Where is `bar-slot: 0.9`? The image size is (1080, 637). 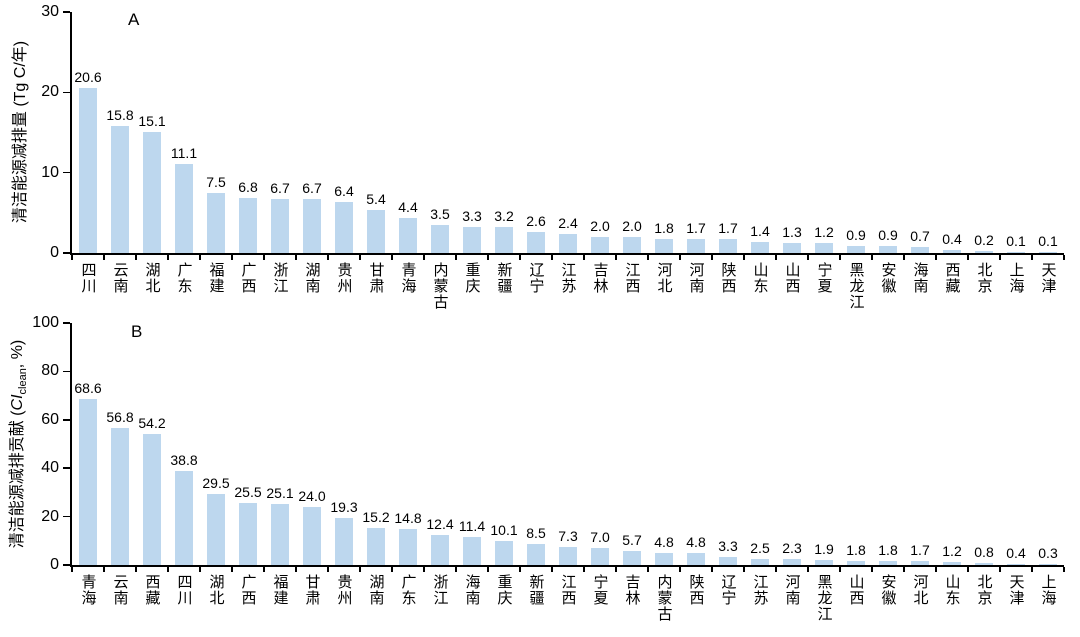
bar-slot: 0.9 is located at coordinates (888, 132).